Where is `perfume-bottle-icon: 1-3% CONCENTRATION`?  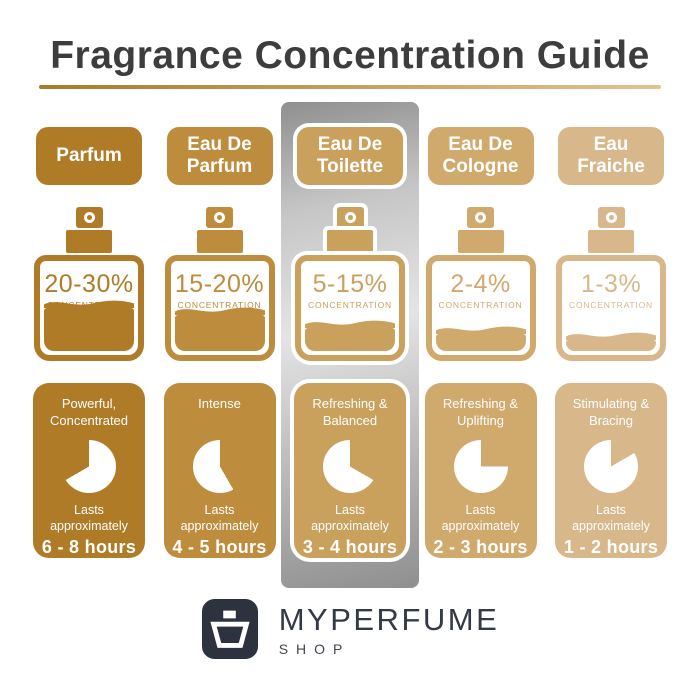
perfume-bottle-icon: 1-3% CONCENTRATION is located at coordinates (611, 284).